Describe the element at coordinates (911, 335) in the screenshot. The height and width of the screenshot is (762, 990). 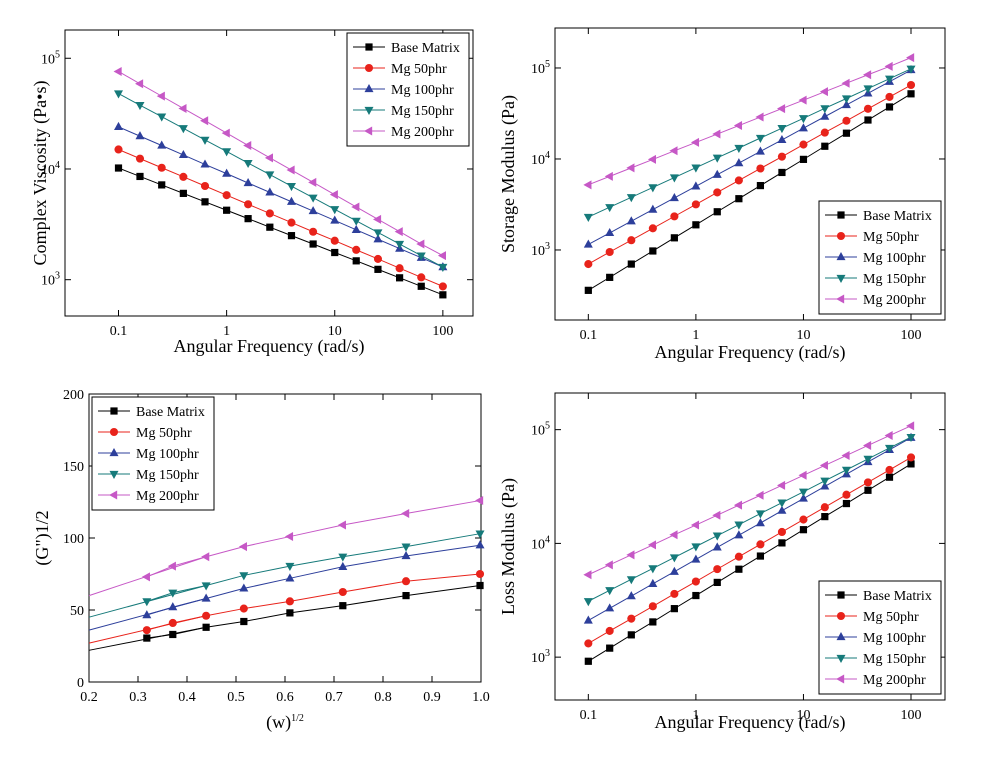
I see `tick-label: 100` at that location.